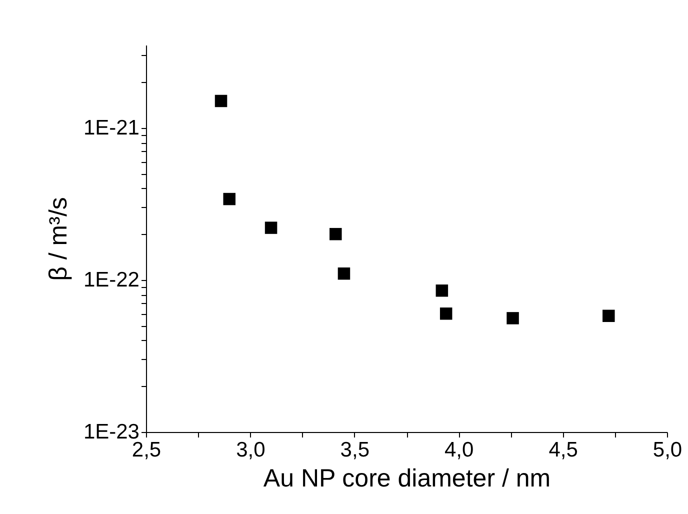 Image resolution: width=688 pixels, height=514 pixels. What do you see at coordinates (58, 239) in the screenshot?
I see `y-axis-title: β / m³/s` at bounding box center [58, 239].